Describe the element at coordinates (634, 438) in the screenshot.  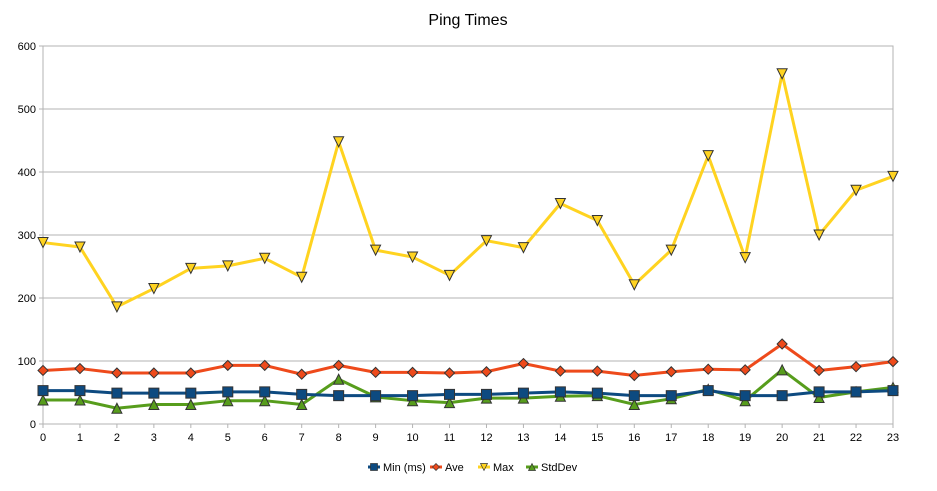
I see `x-tick-label: 16` at that location.